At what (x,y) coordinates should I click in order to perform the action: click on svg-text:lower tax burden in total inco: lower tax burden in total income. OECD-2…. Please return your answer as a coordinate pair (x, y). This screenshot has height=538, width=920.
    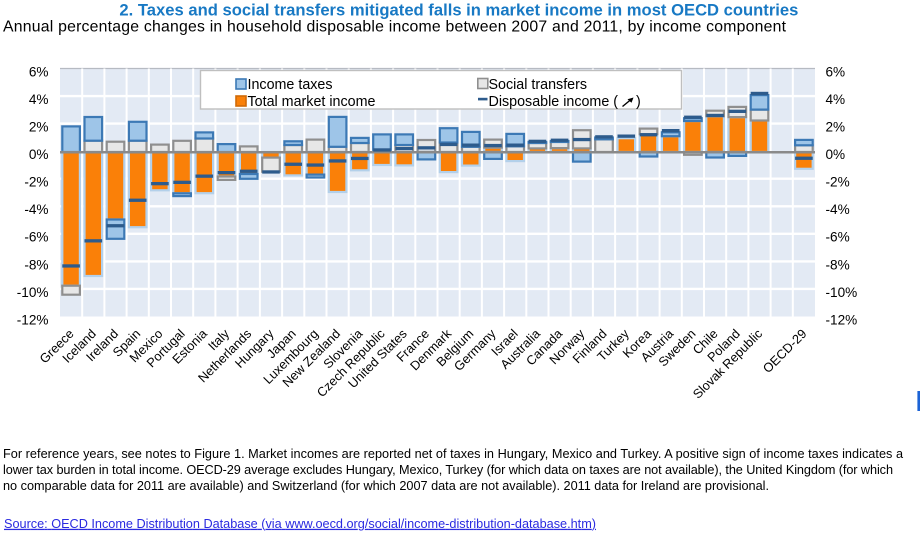
    Looking at the image, I should click on (448, 470).